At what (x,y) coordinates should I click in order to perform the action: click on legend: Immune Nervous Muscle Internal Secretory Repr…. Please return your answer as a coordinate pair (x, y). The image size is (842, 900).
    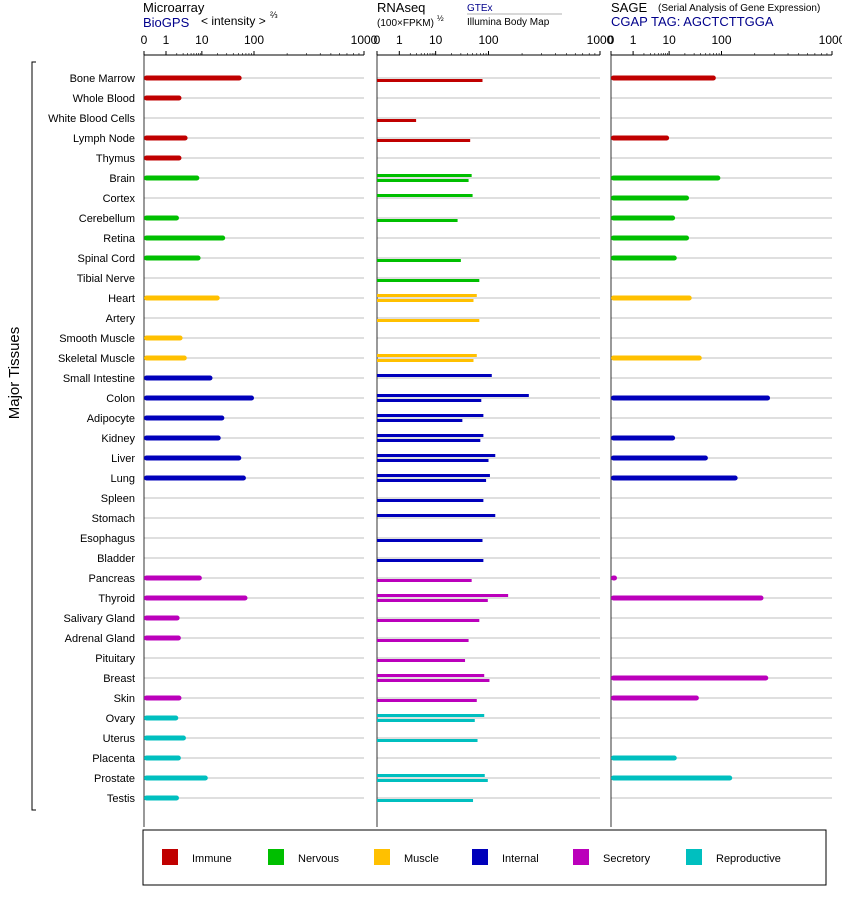
    Looking at the image, I should click on (471, 857).